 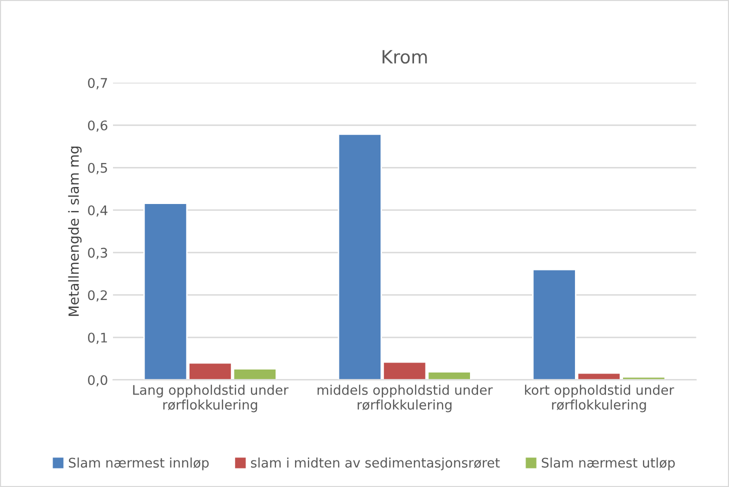 I want to click on x-tick-label: kort oppholdstid under rørflokkulering, so click(x=599, y=398).